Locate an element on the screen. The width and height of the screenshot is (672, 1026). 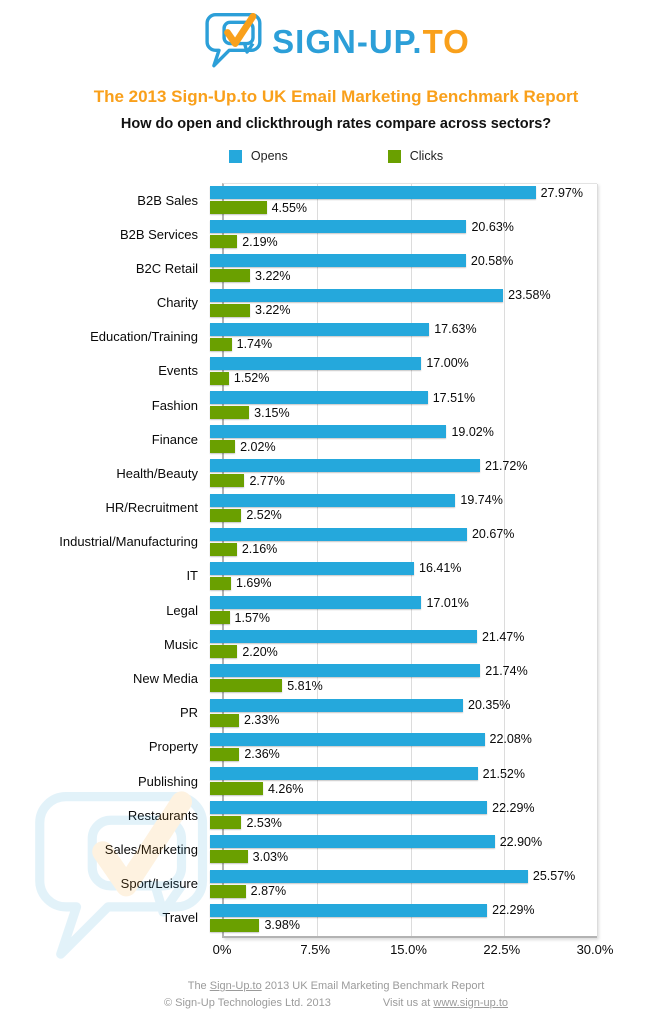
chart-row: Restaurants 22.29% 2.53% is located at coordinates (336, 815).